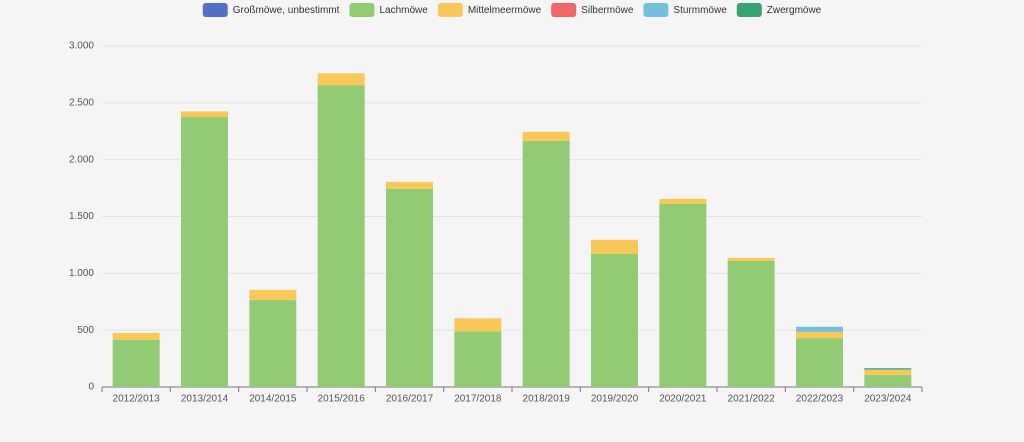  What do you see at coordinates (81, 102) in the screenshot?
I see `y-tick-label: 2.500` at bounding box center [81, 102].